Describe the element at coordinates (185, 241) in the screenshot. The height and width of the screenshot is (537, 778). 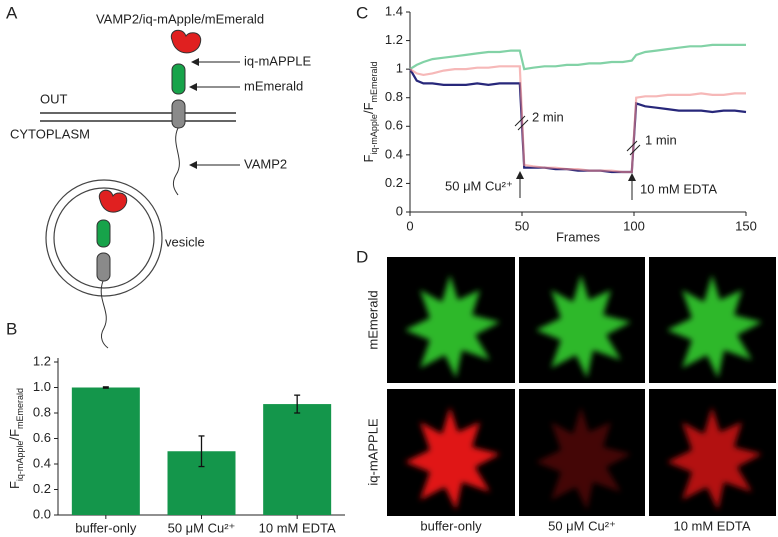
I see `label: vesicle` at that location.